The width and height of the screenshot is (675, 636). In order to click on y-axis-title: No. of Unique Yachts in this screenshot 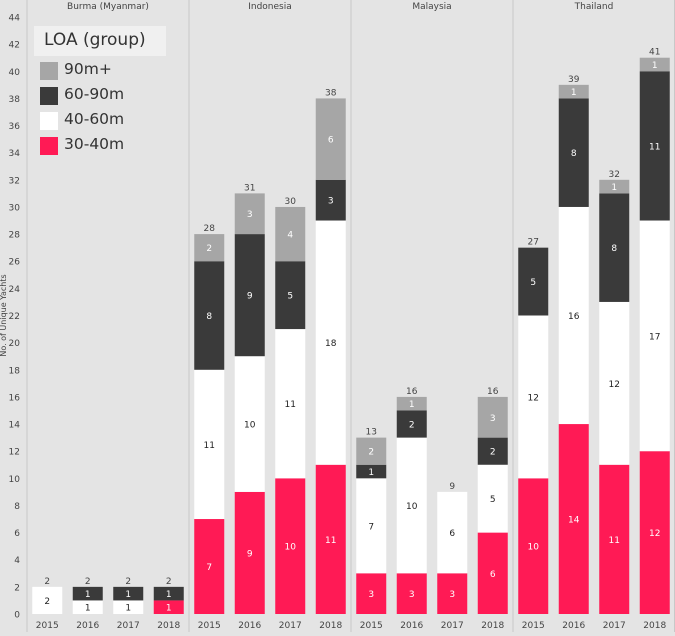, I will do `click(4, 315)`.